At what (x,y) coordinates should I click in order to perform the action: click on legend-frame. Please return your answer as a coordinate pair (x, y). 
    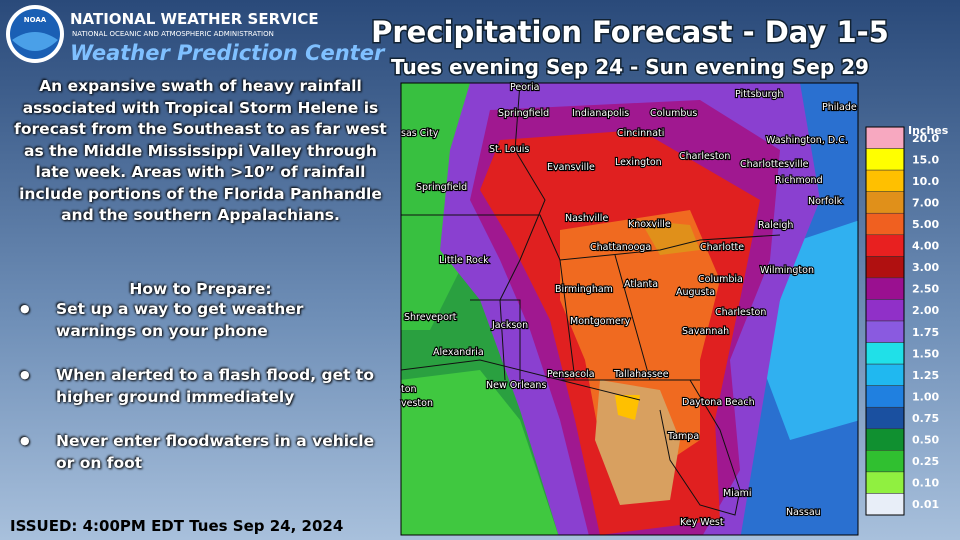
    Looking at the image, I should click on (885, 321).